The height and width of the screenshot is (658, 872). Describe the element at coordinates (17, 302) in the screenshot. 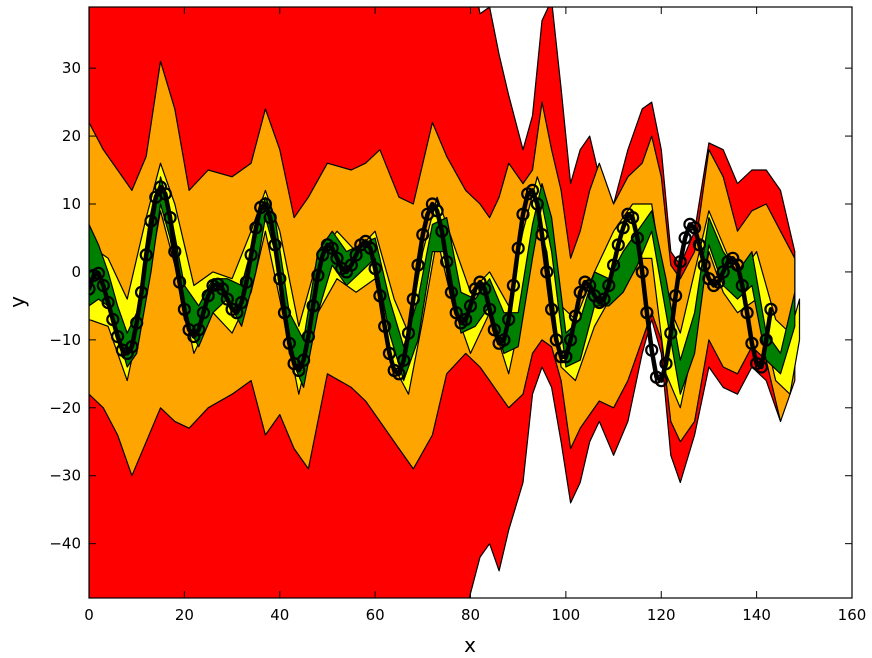

I see `y-axis-label: y` at that location.